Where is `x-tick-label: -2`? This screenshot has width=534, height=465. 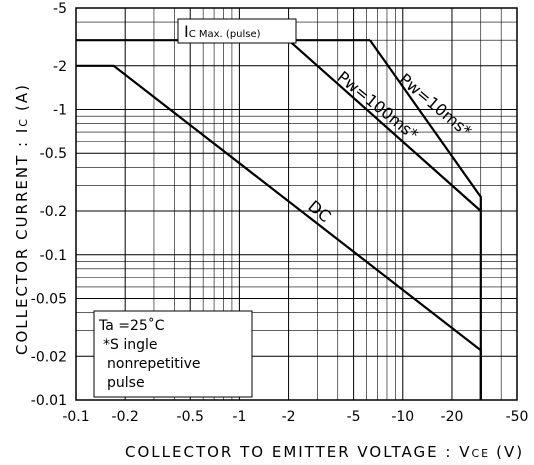 x-tick-label: -2 is located at coordinates (289, 417).